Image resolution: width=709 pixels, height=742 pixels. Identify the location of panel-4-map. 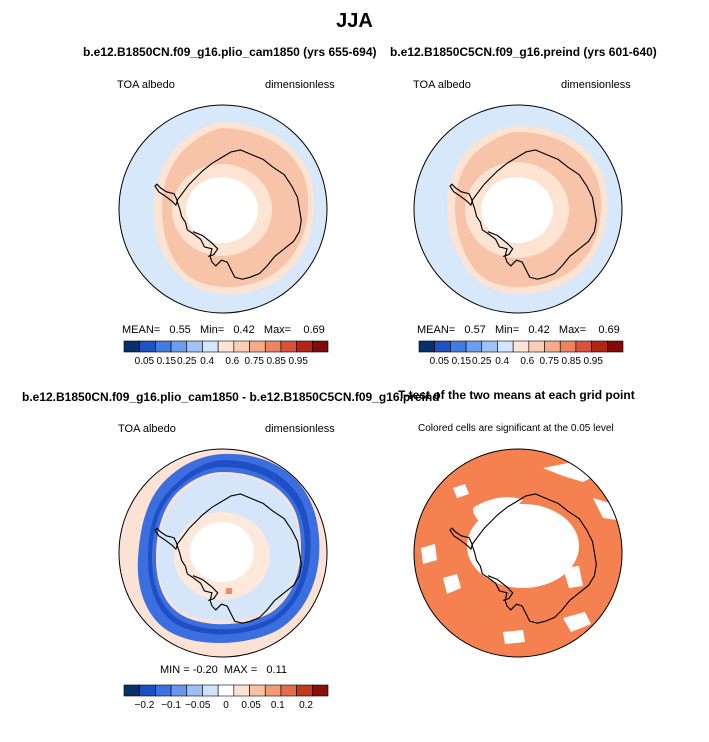
(518, 553).